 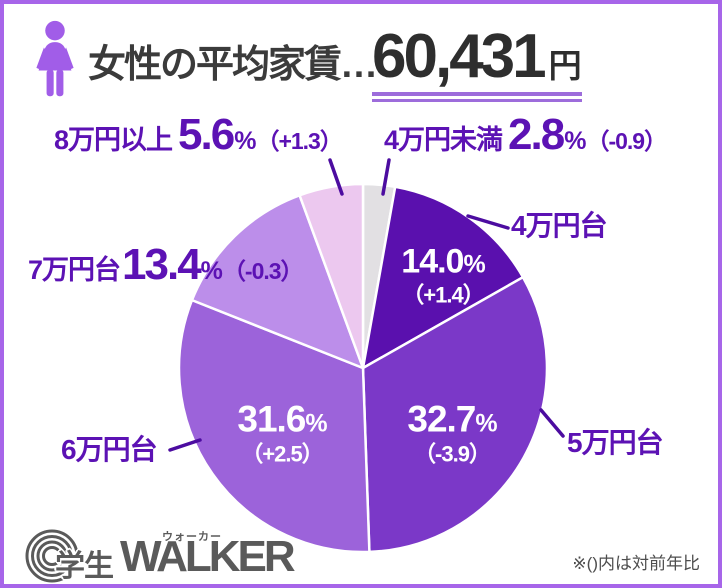 I want to click on logo-walker-text: WALKER, so click(x=208, y=556).